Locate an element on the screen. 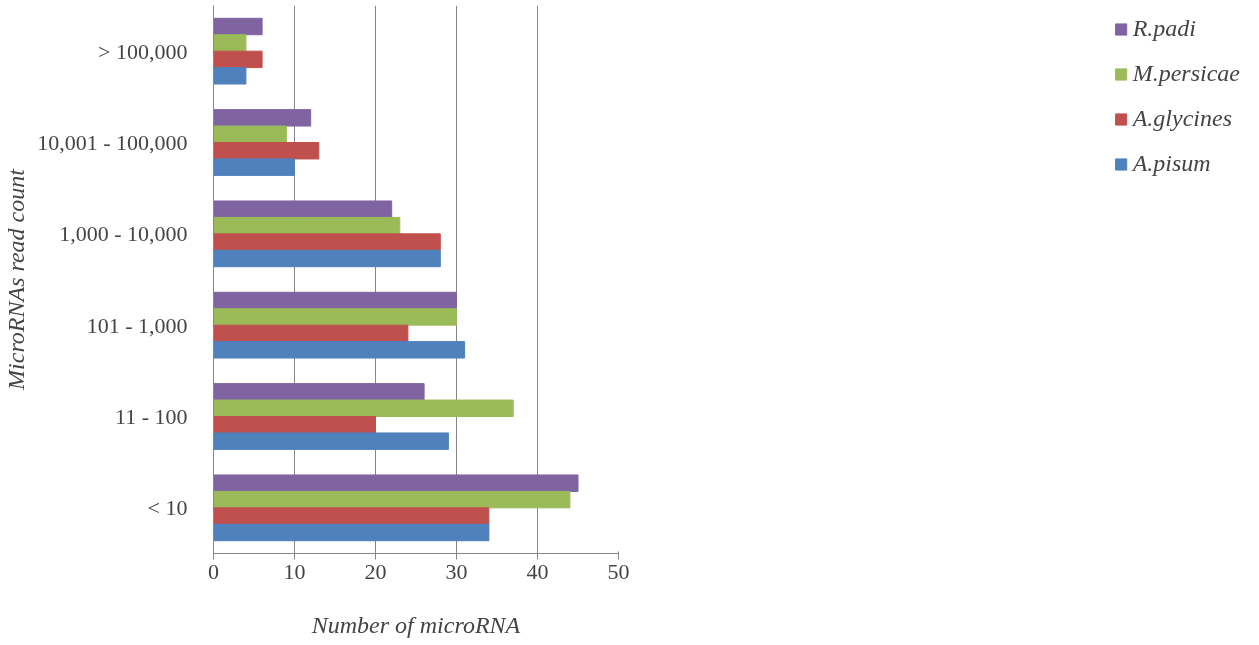  y-tick-label: 11 - 100 is located at coordinates (151, 416).